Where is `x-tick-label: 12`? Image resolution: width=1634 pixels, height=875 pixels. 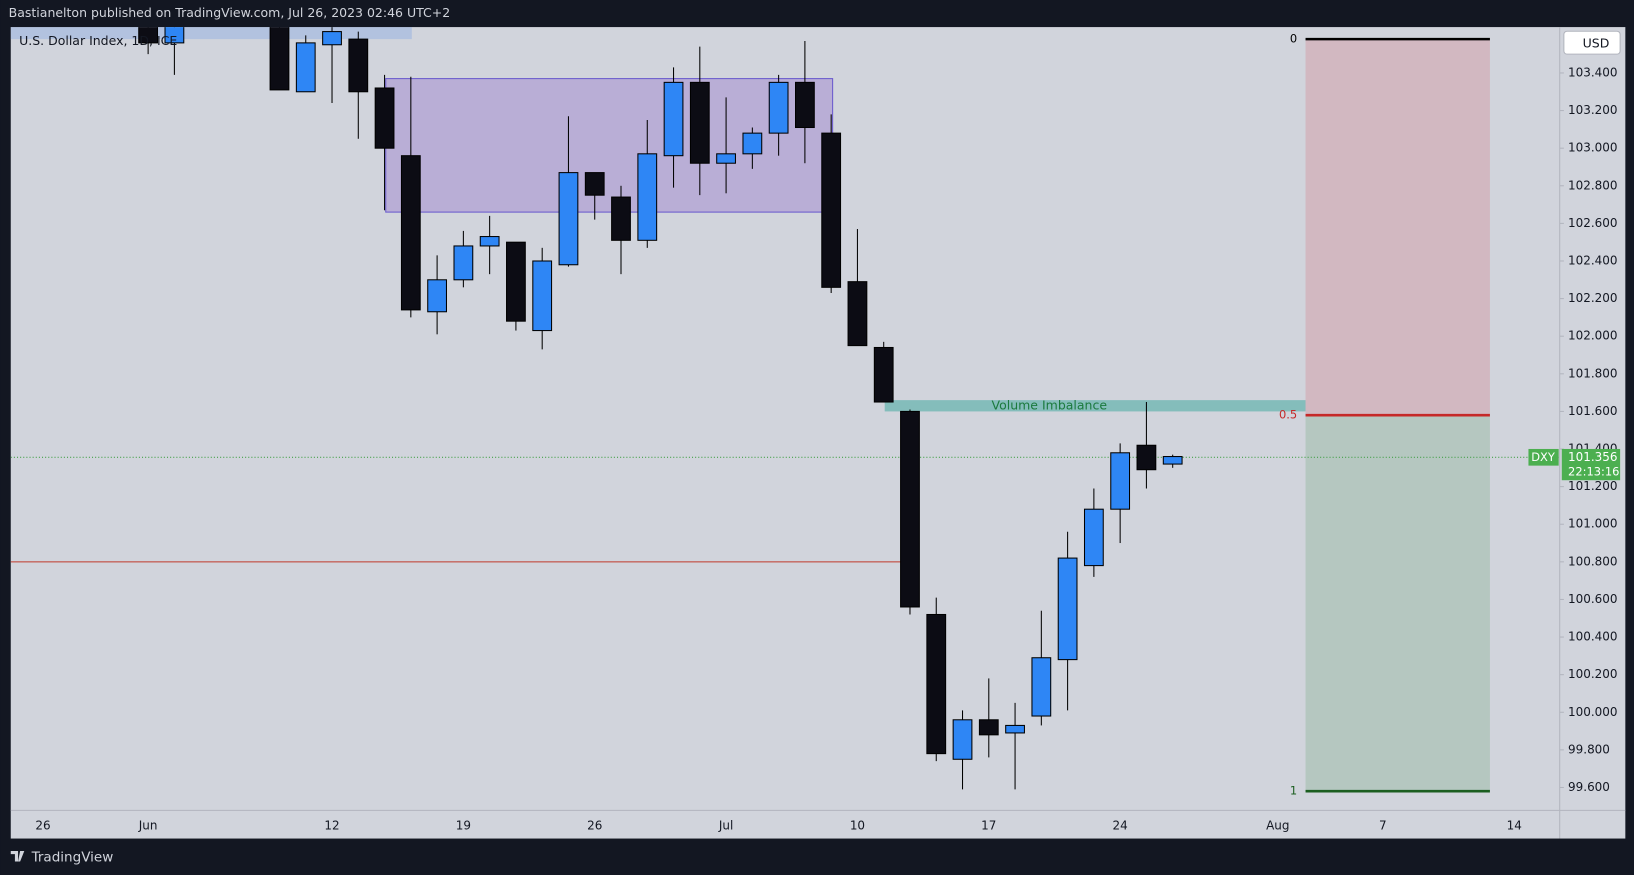 x-tick-label: 12 is located at coordinates (331, 826).